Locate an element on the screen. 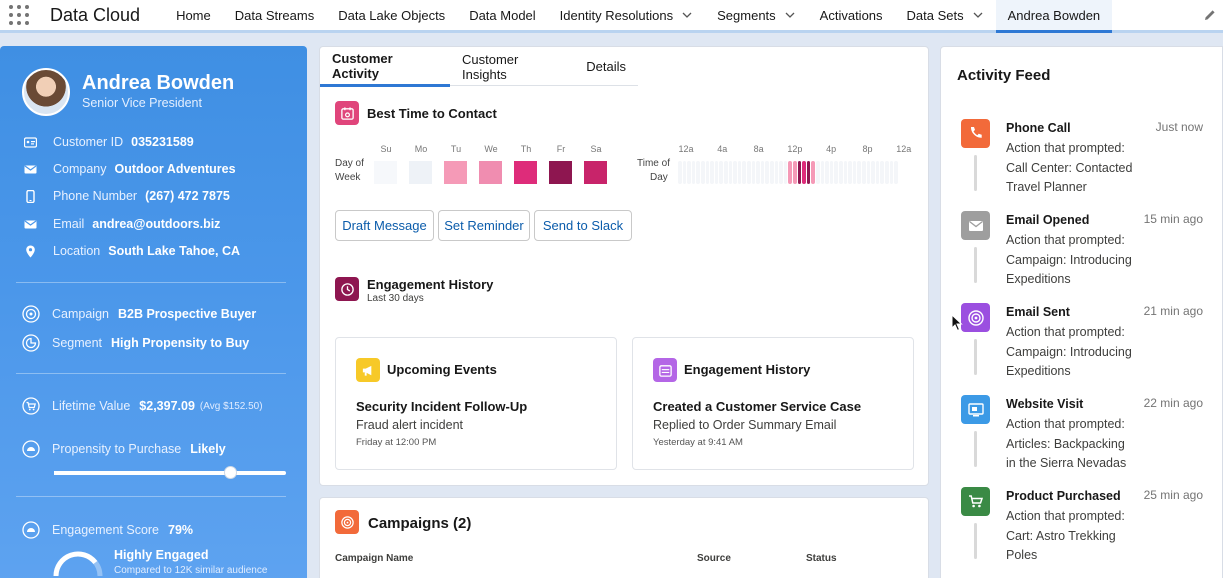 The image size is (1223, 578). email-label: Email is located at coordinates (69, 224).